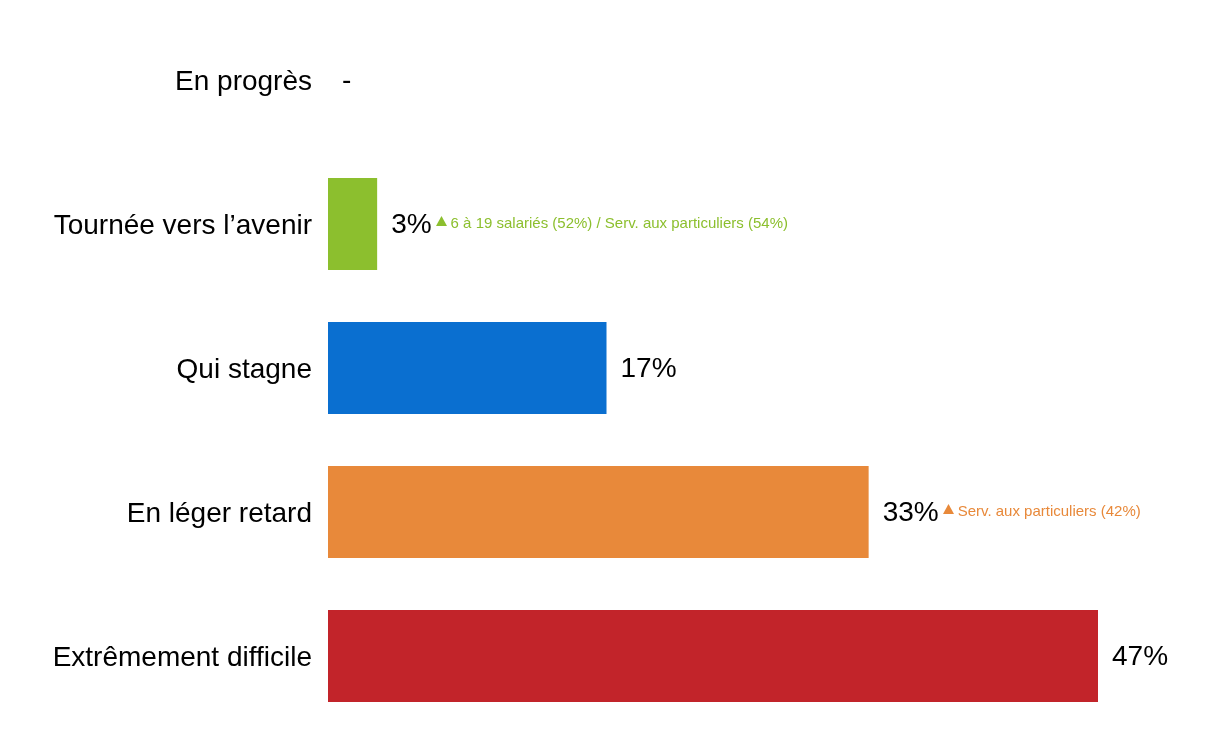  What do you see at coordinates (910, 512) in the screenshot?
I see `data-label: 33%` at bounding box center [910, 512].